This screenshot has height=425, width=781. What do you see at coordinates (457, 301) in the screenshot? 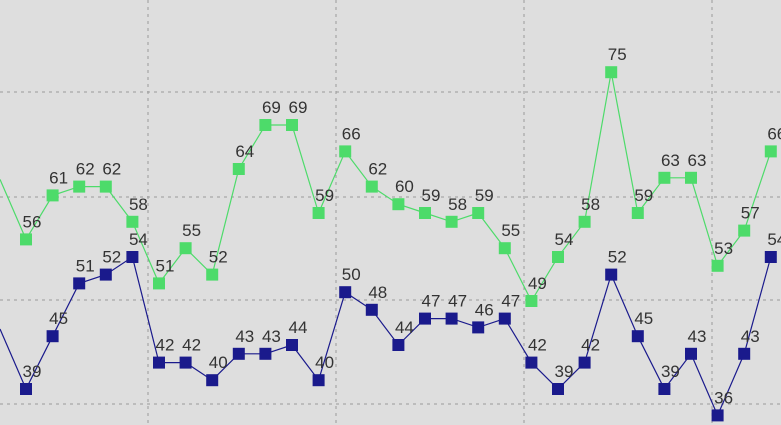
I see `series-2-data-label-17: 47` at bounding box center [457, 301].